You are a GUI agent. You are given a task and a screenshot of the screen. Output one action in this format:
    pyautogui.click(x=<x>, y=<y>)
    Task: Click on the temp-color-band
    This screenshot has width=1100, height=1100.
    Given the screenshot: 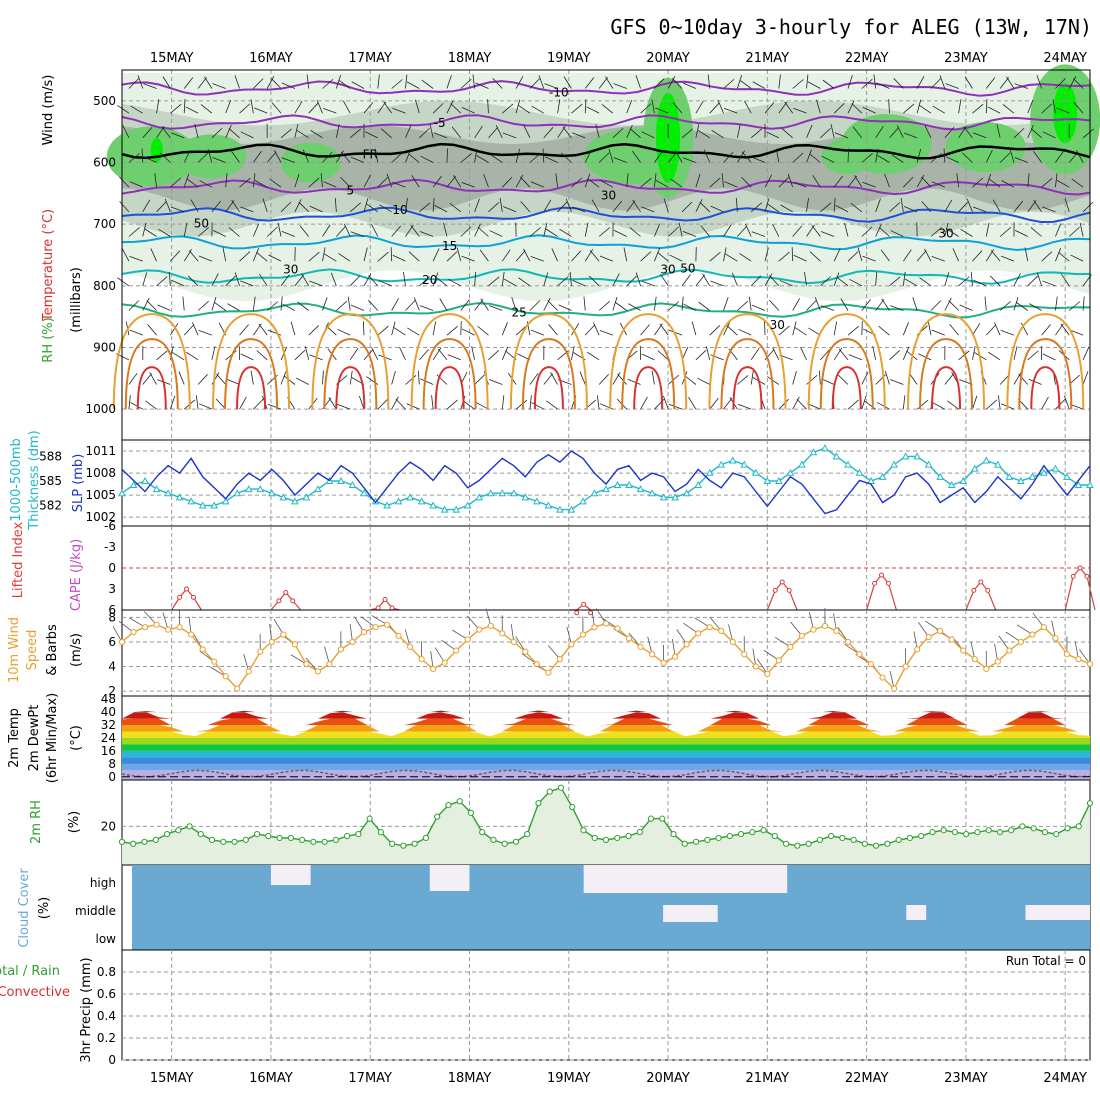 What is the action you would take?
    pyautogui.click(x=606, y=734)
    